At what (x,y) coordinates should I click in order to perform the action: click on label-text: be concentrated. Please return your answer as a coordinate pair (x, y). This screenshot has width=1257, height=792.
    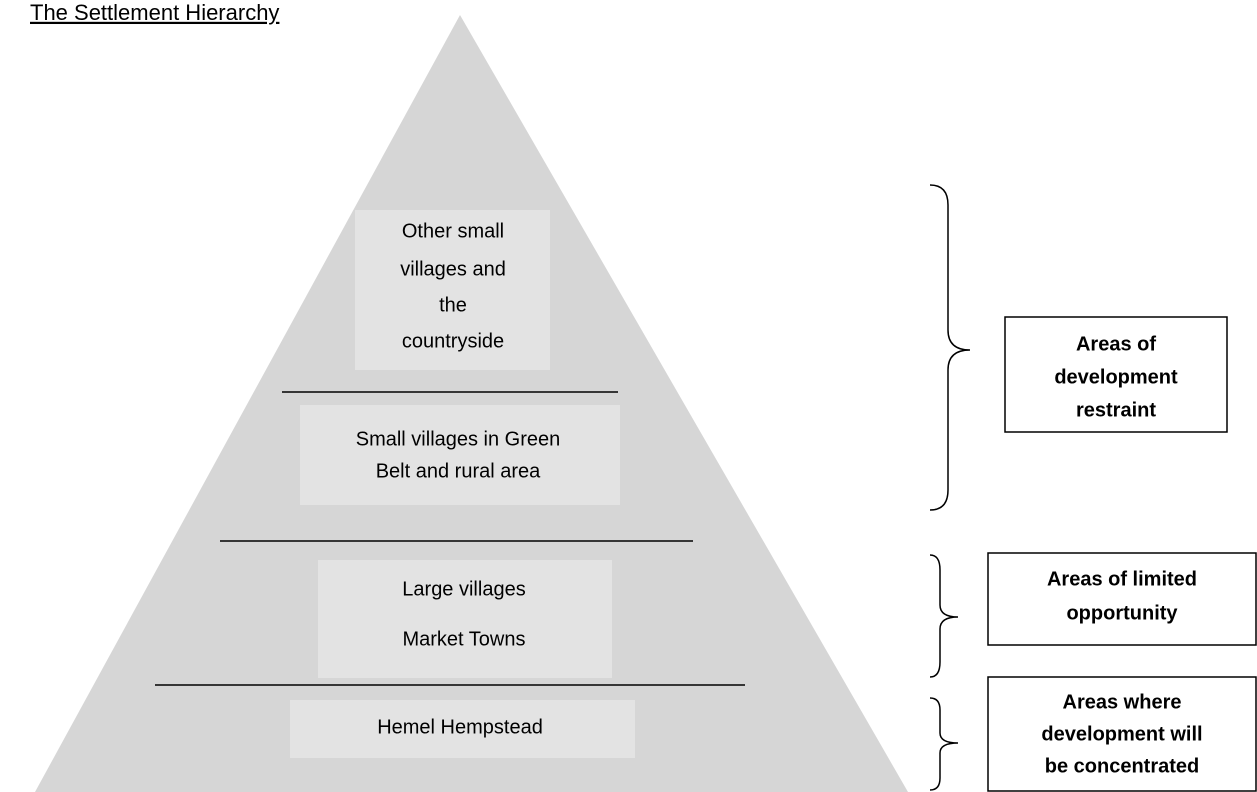
    Looking at the image, I should click on (1122, 766).